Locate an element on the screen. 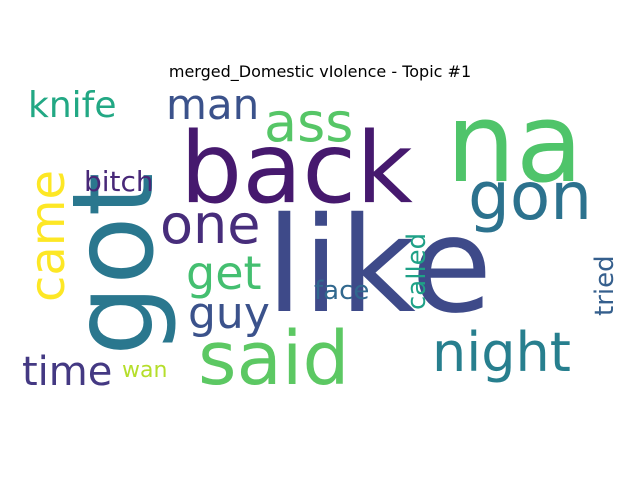 The height and width of the screenshot is (480, 640). word-face: face is located at coordinates (342, 291).